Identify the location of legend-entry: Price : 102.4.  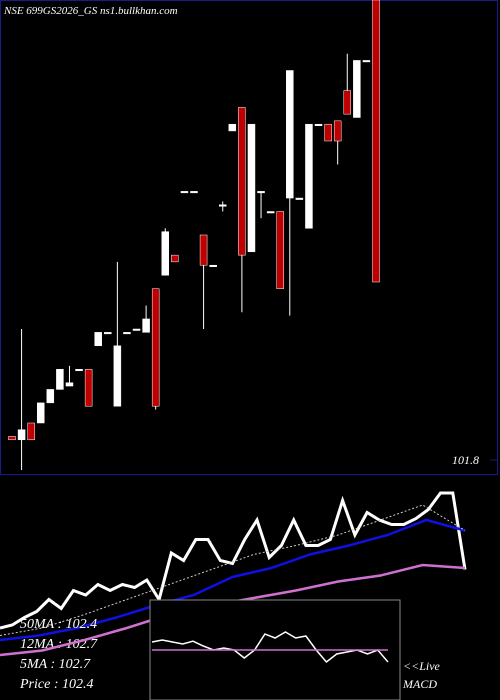
(56, 684).